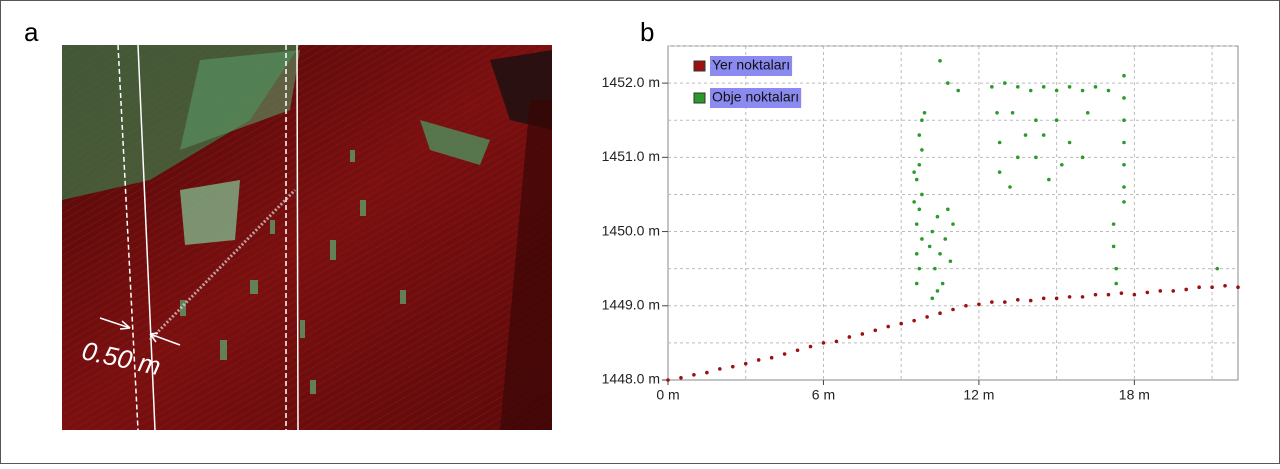 Image resolution: width=1280 pixels, height=469 pixels. I want to click on y-tick-label: 1449.0 m, so click(631, 304).